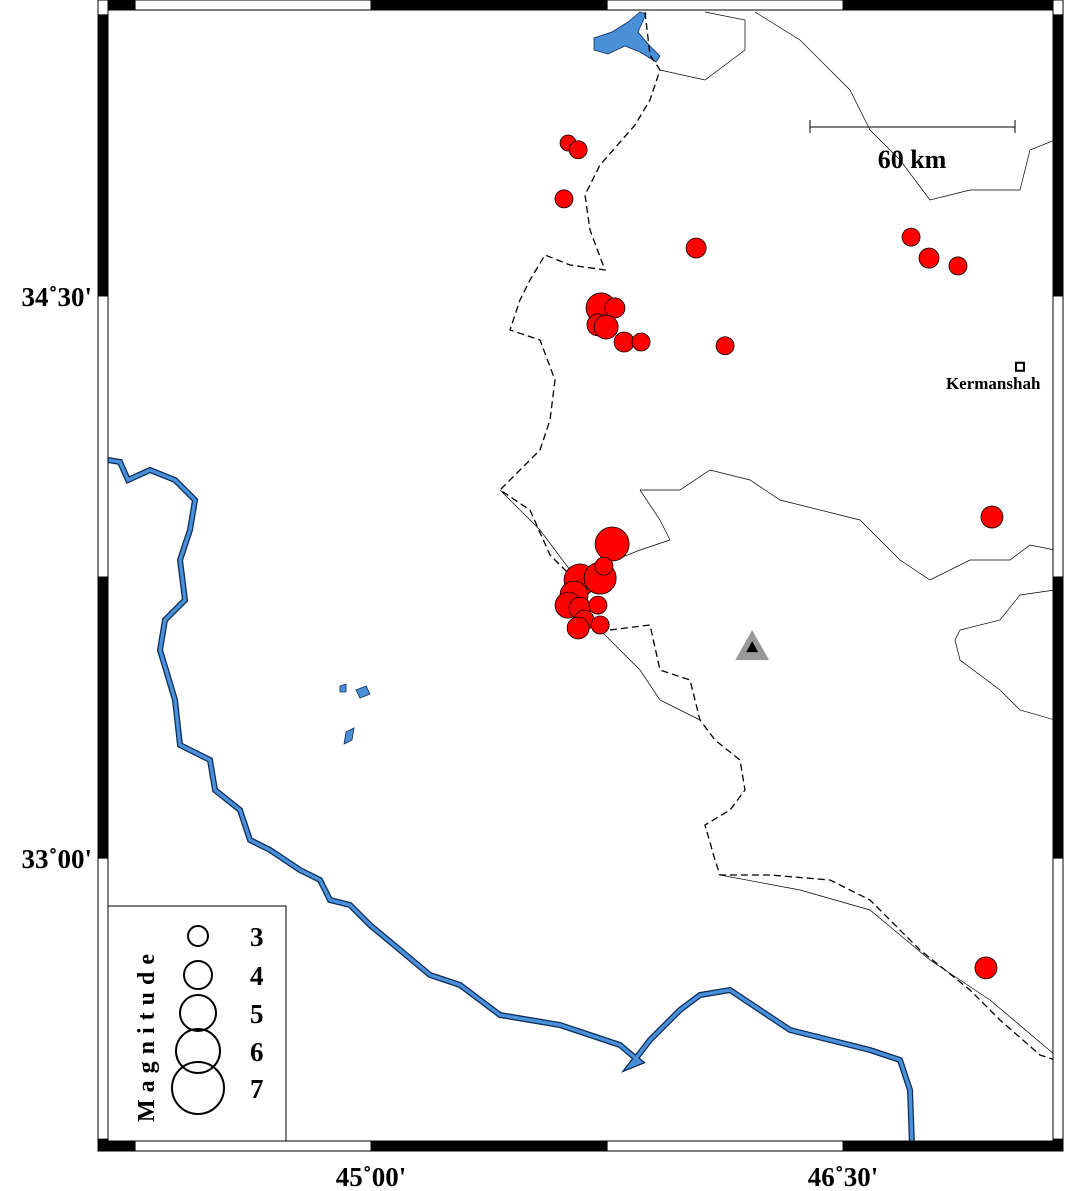  I want to click on city-square-icon, so click(1019, 366).